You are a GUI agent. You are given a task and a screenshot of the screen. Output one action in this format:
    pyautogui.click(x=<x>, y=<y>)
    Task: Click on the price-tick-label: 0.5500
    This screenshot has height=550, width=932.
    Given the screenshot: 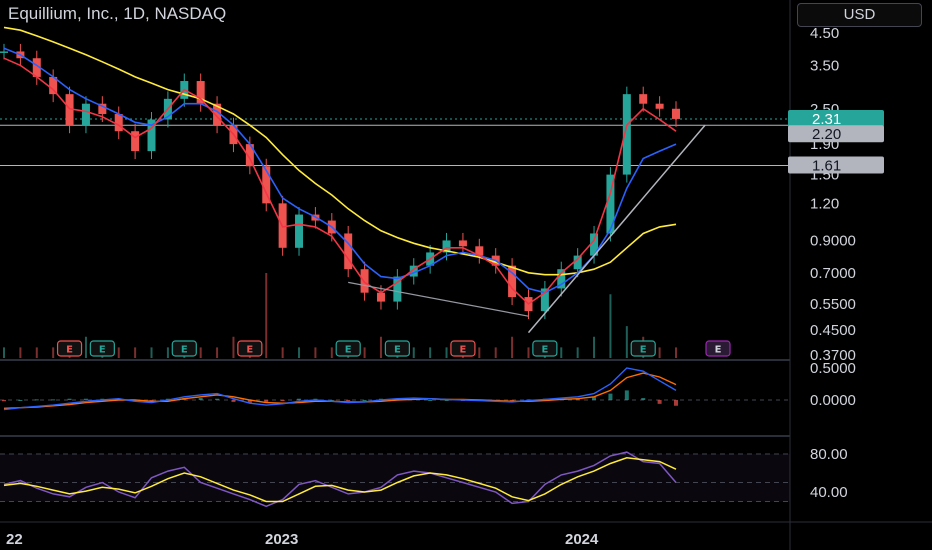 What is the action you would take?
    pyautogui.click(x=833, y=304)
    